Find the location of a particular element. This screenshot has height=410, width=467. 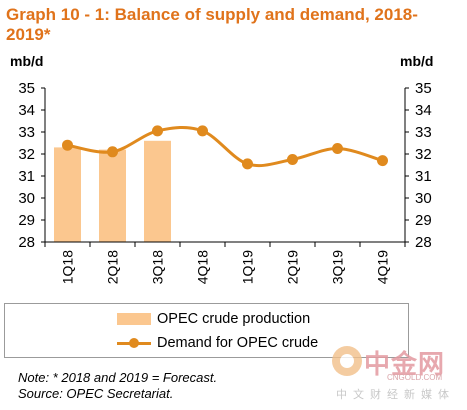

point-2Q19 is located at coordinates (292, 159).